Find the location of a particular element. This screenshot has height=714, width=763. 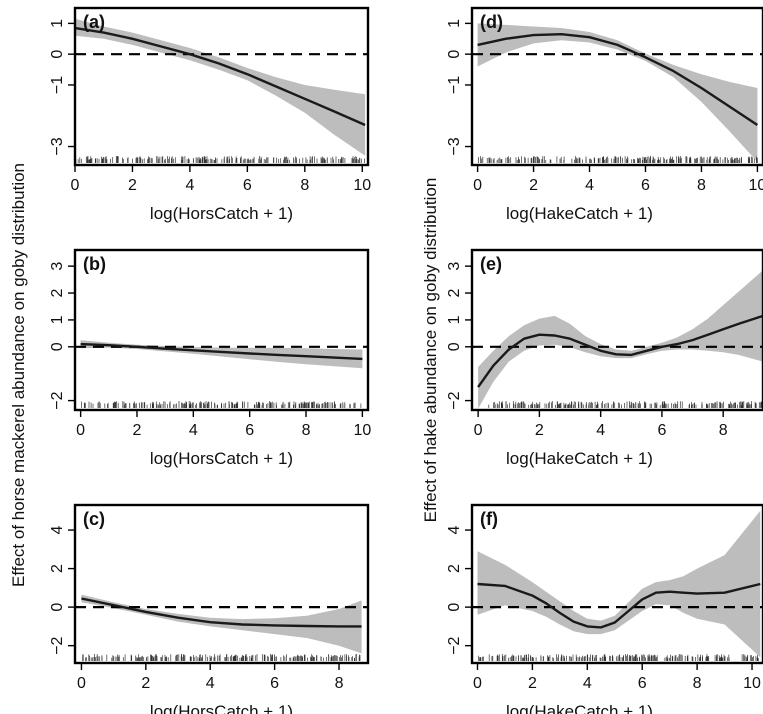

panel-d: 0 2 4 6 8 10 −3 −1 0 1 (d) log(HakeCatch + 1) is located at coordinates (604, 114).